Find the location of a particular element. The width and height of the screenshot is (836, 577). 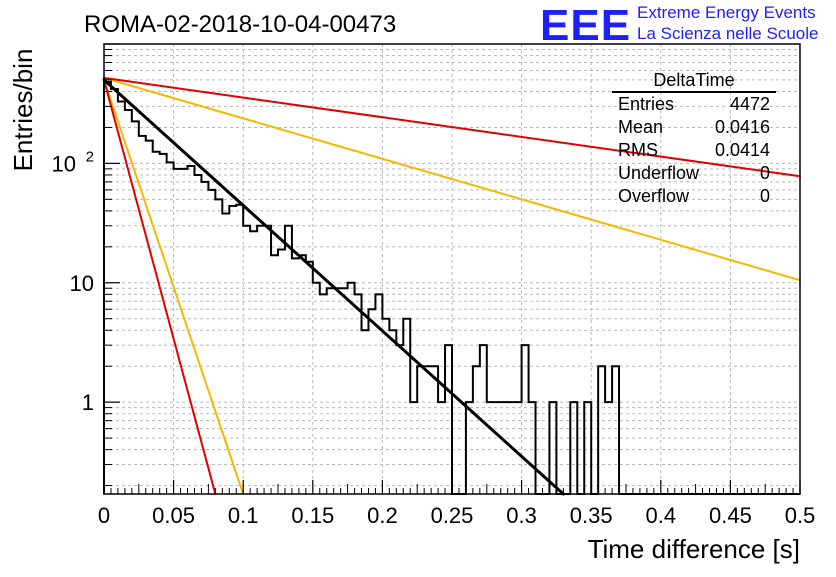

stats-value-rms: 0.0414 is located at coordinates (742, 150).